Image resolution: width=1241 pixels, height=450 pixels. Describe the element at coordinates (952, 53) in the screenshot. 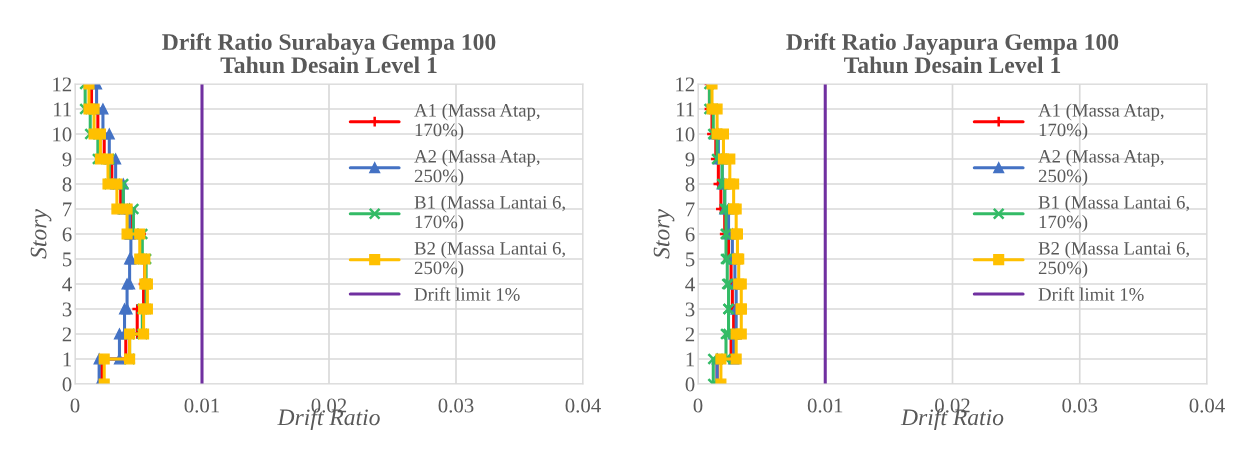

I see `chart-title: Drift Ratio Jayapura Gempa 100 Tahun Desain Level 1` at that location.